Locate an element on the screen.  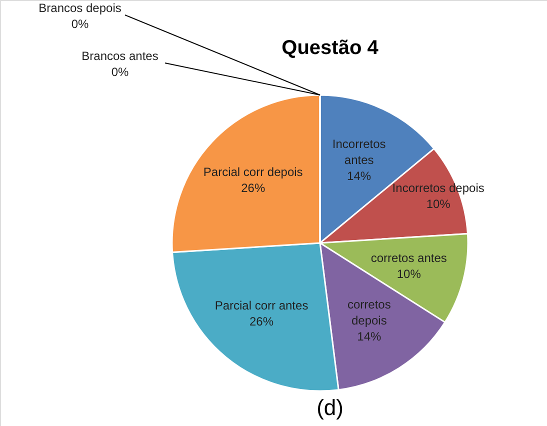
slice-label: Parcial corr depois is located at coordinates (253, 172).